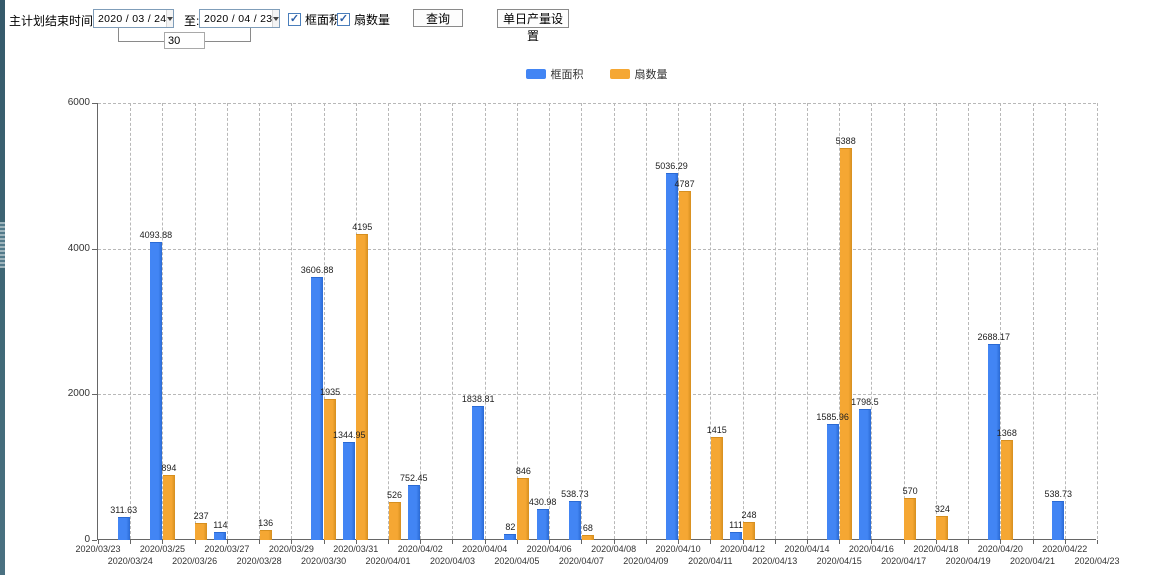 This screenshot has height=575, width=1150. I want to click on frame-area-checkbox-icon: ✓, so click(294, 19).